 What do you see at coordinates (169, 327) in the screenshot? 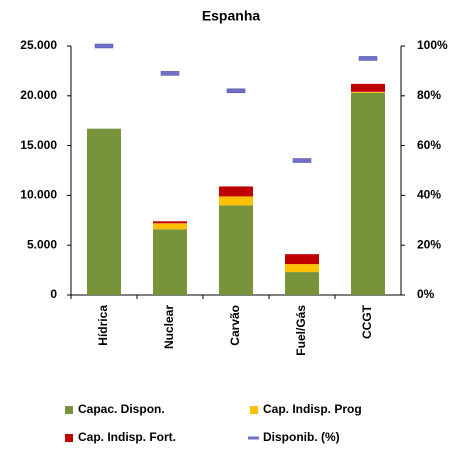
I see `x-tick-label: Nuclear` at bounding box center [169, 327].